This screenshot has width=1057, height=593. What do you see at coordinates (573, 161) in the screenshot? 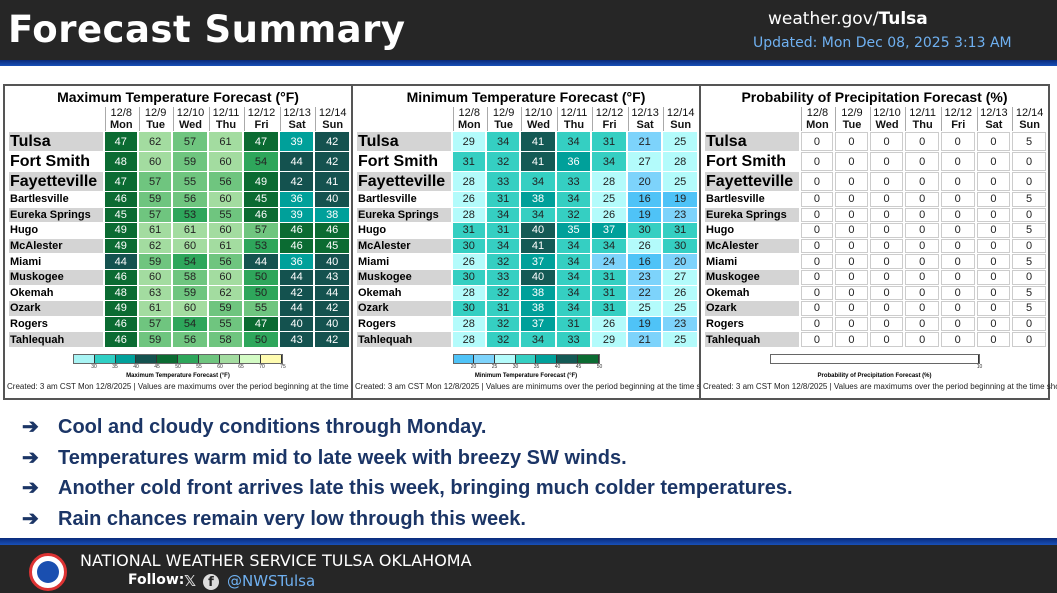
I see `value-cell: 36` at bounding box center [573, 161].